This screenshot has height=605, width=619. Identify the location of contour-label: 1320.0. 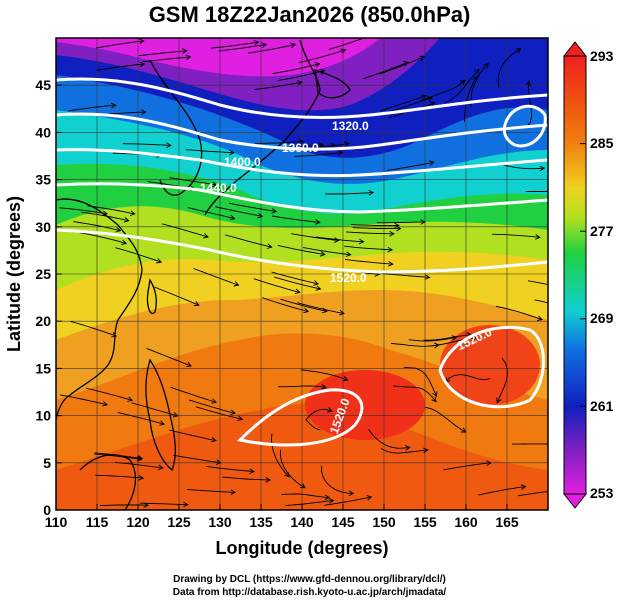
(350, 126).